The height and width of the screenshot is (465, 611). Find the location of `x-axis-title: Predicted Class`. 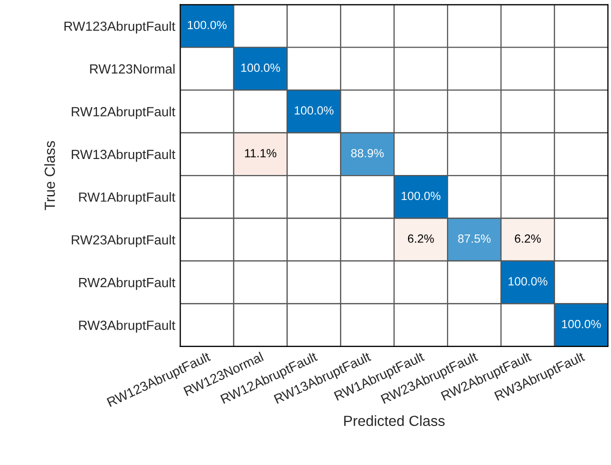

x-axis-title: Predicted Class is located at coordinates (394, 420).